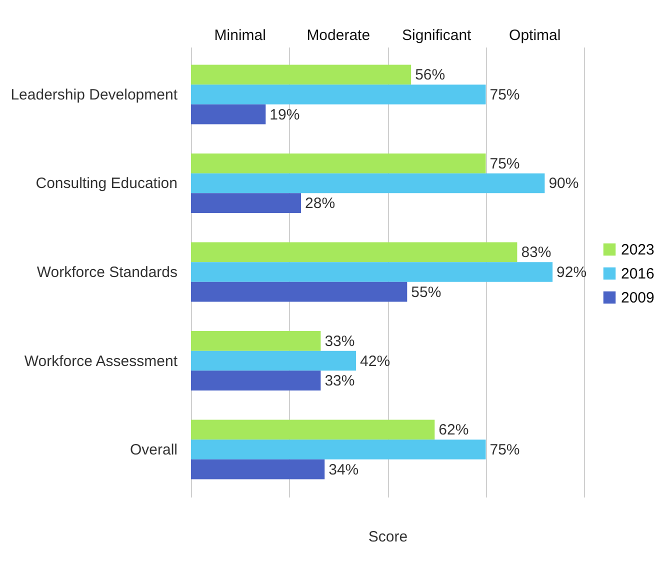 The width and height of the screenshot is (671, 568). I want to click on y-tick-label: Leadership Development, so click(94, 95).